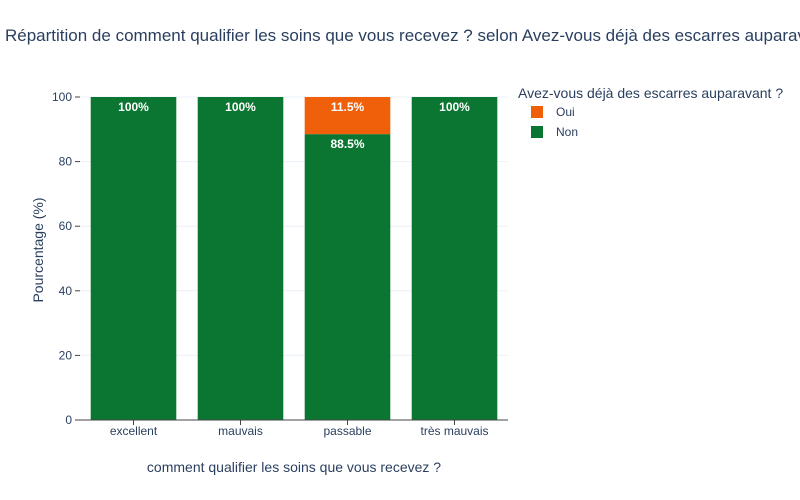 Image resolution: width=800 pixels, height=500 pixels. Describe the element at coordinates (567, 132) in the screenshot. I see `legend-label-non: Non` at that location.